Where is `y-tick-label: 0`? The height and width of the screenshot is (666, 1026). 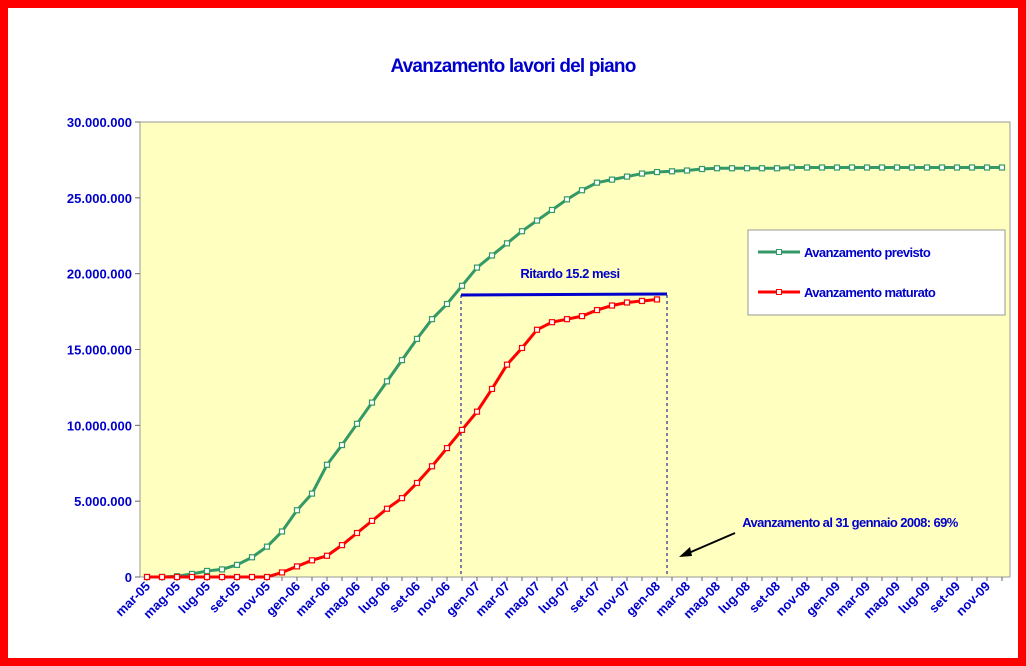 y-tick-label: 0 is located at coordinates (128, 577).